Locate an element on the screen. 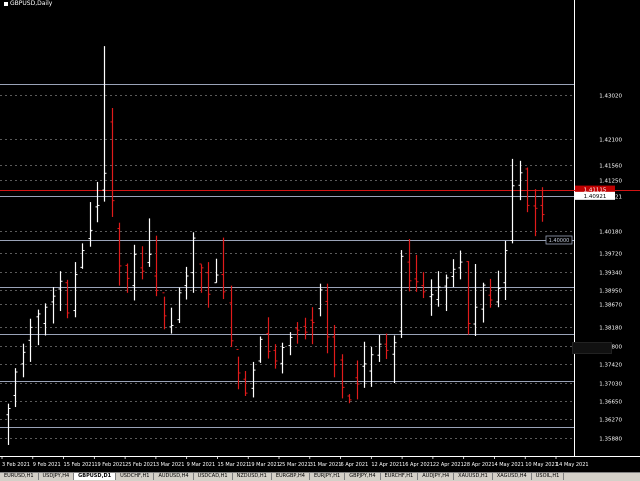  chart-tab: EURGBP,H4 is located at coordinates (291, 476).